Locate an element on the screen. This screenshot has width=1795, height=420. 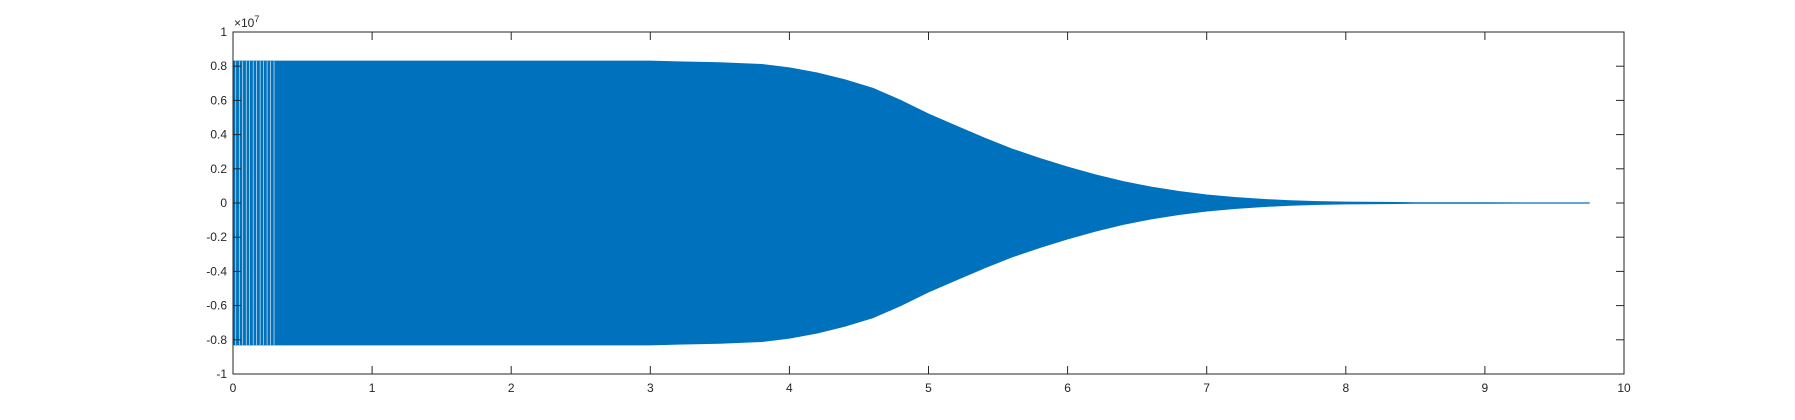
x-tick-label: 10 is located at coordinates (1624, 388).